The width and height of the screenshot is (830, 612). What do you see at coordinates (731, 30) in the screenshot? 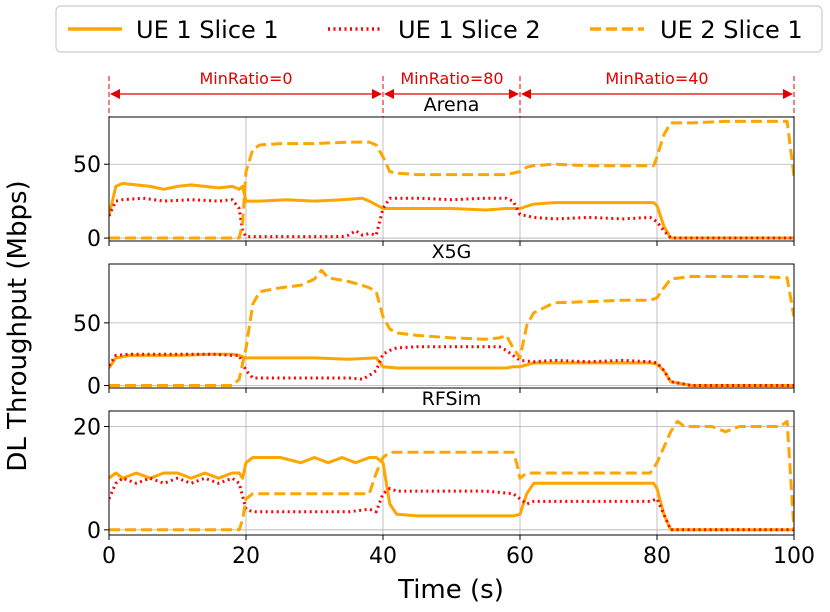
I see `legend-label-ue2-slice1: UE 2 Slice 1` at bounding box center [731, 30].